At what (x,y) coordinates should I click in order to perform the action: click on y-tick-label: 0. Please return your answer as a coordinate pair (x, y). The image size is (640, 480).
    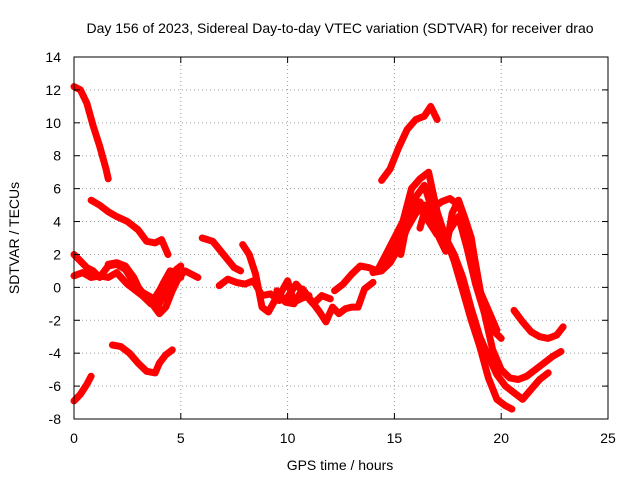
    Looking at the image, I should click on (57, 287).